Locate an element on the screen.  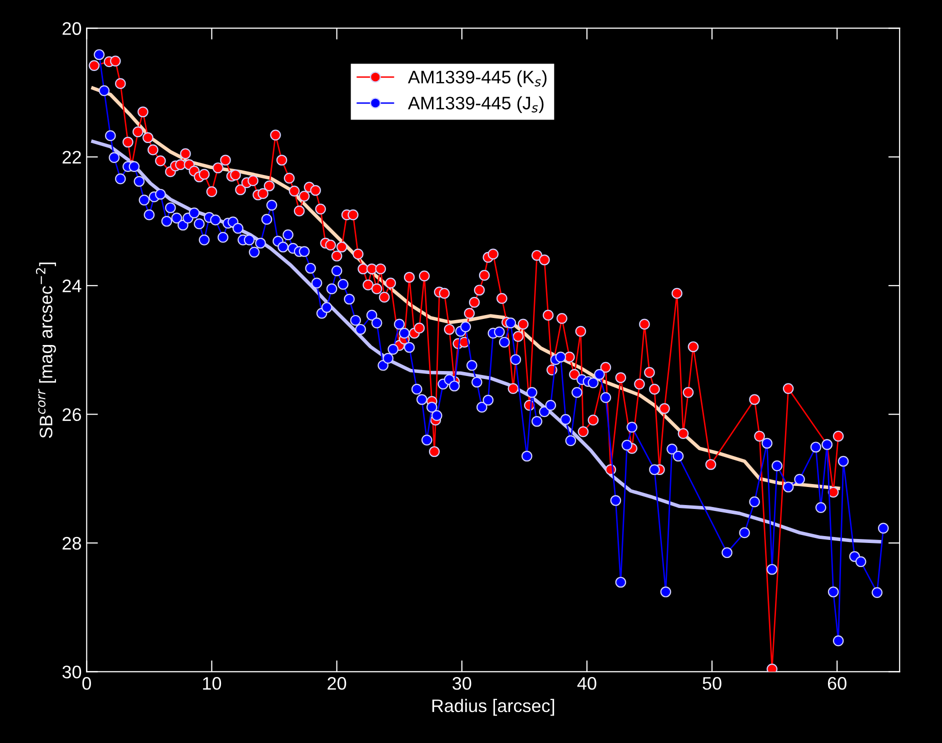
x-tick-label: 30 is located at coordinates (462, 683).